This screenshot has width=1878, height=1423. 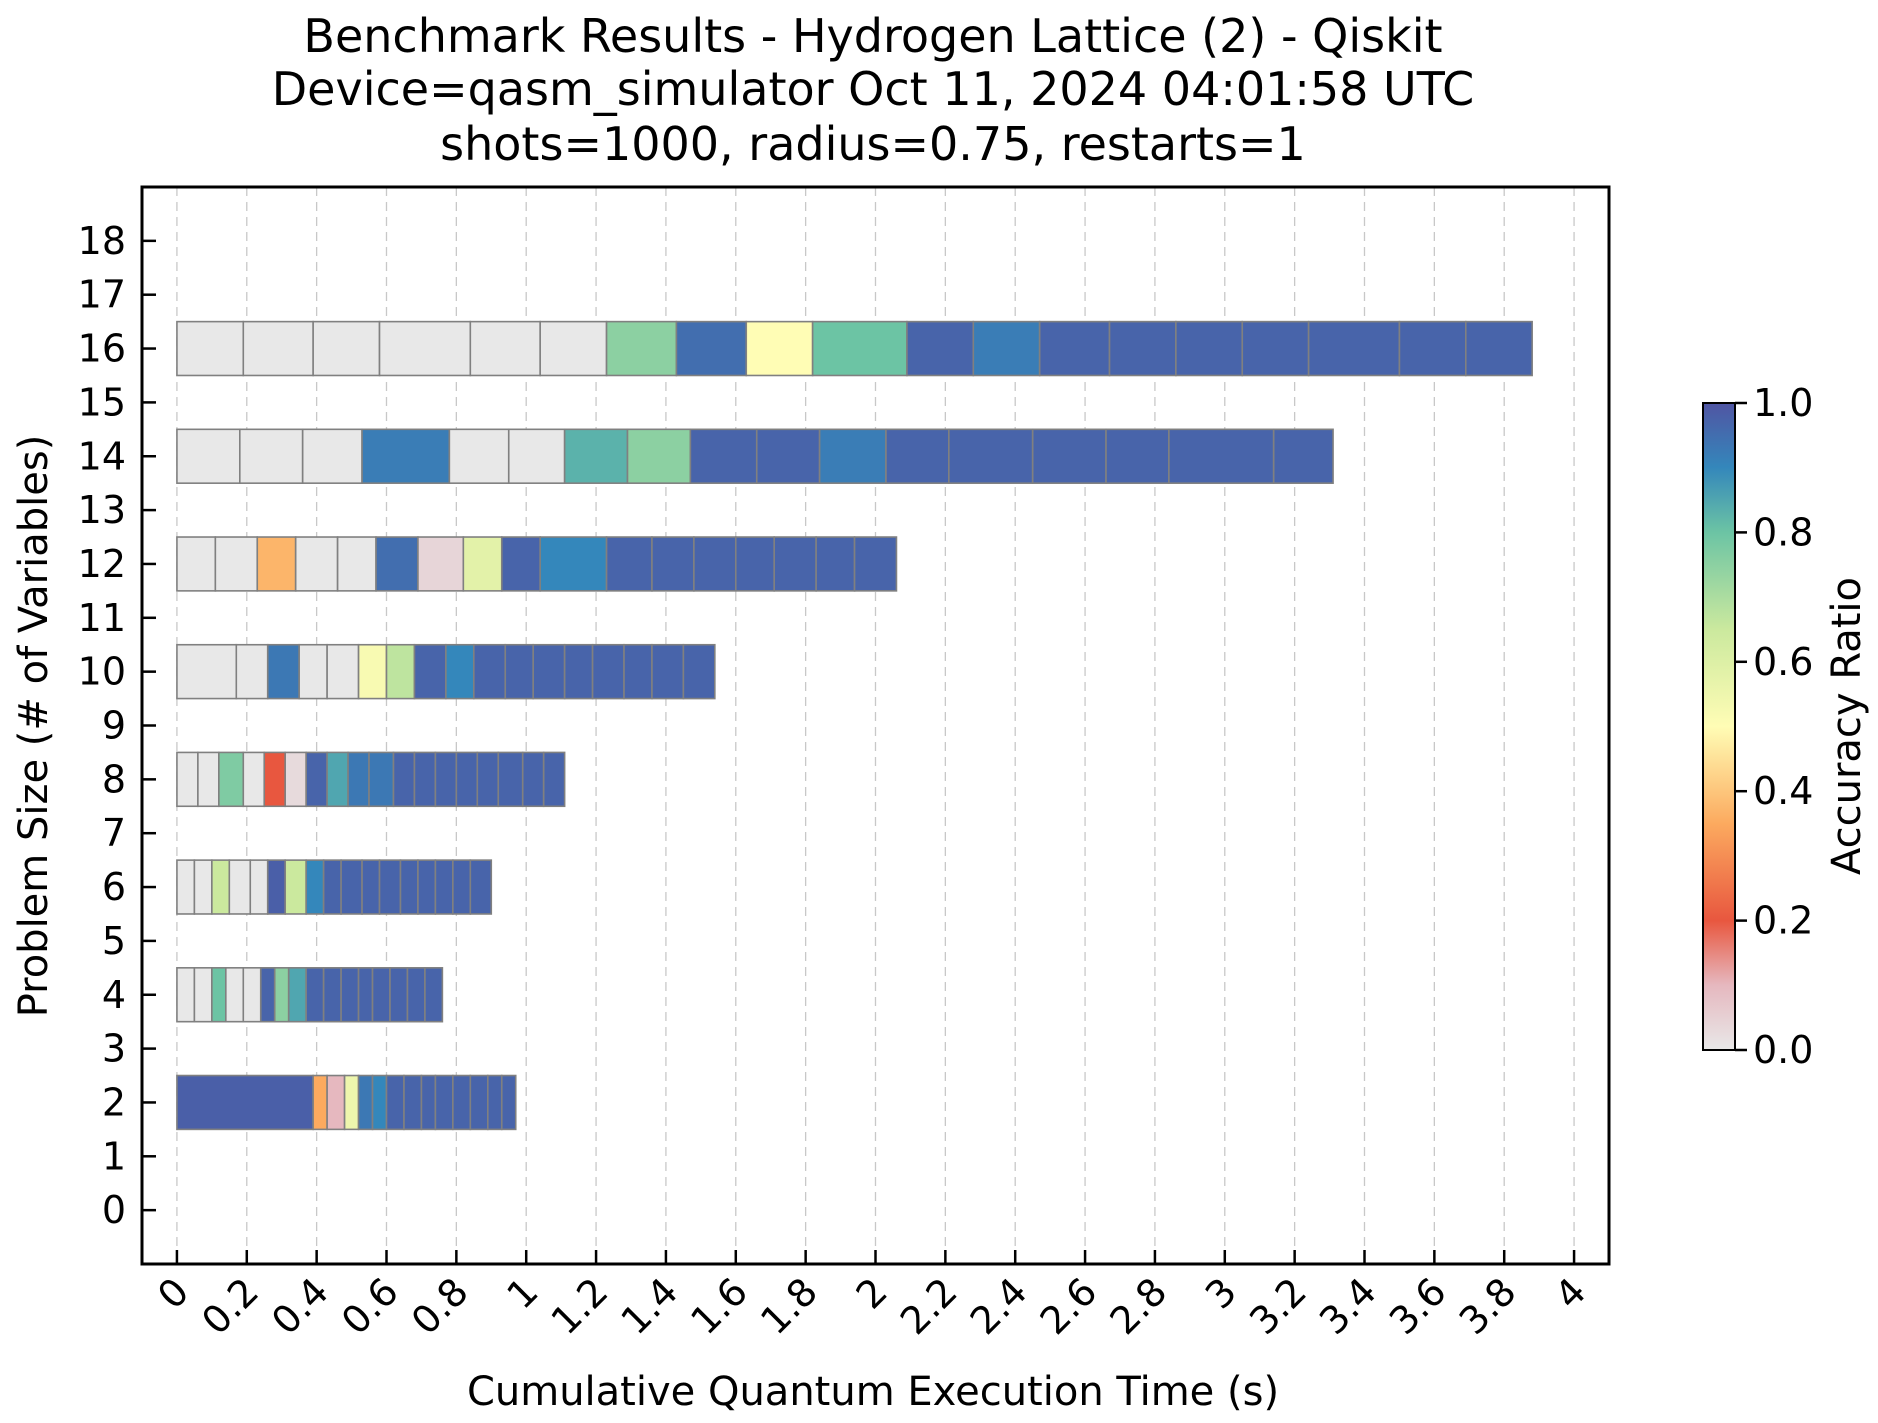 What do you see at coordinates (102, 618) in the screenshot?
I see `y-tick-label: 11` at bounding box center [102, 618].